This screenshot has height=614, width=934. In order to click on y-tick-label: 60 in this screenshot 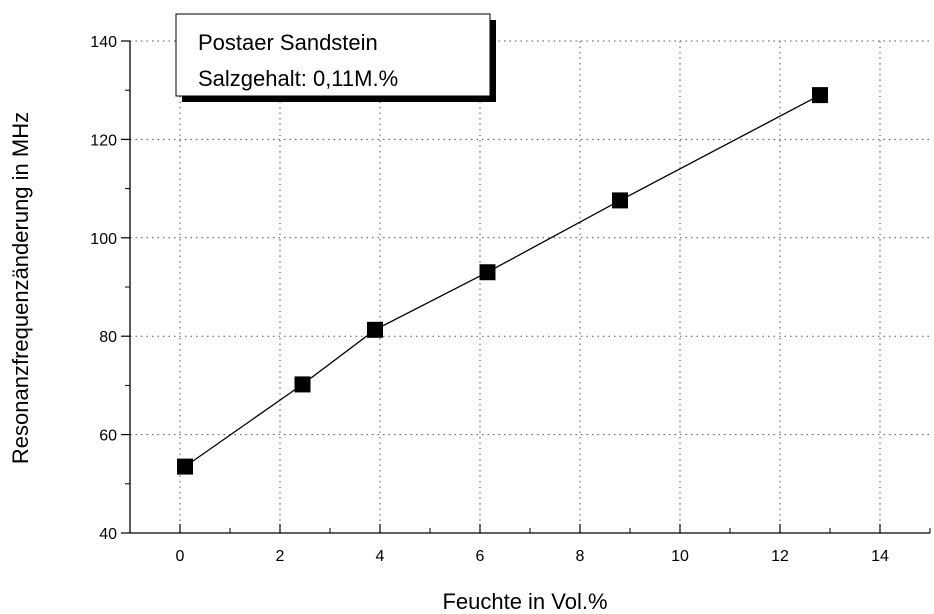, I will do `click(108, 436)`.